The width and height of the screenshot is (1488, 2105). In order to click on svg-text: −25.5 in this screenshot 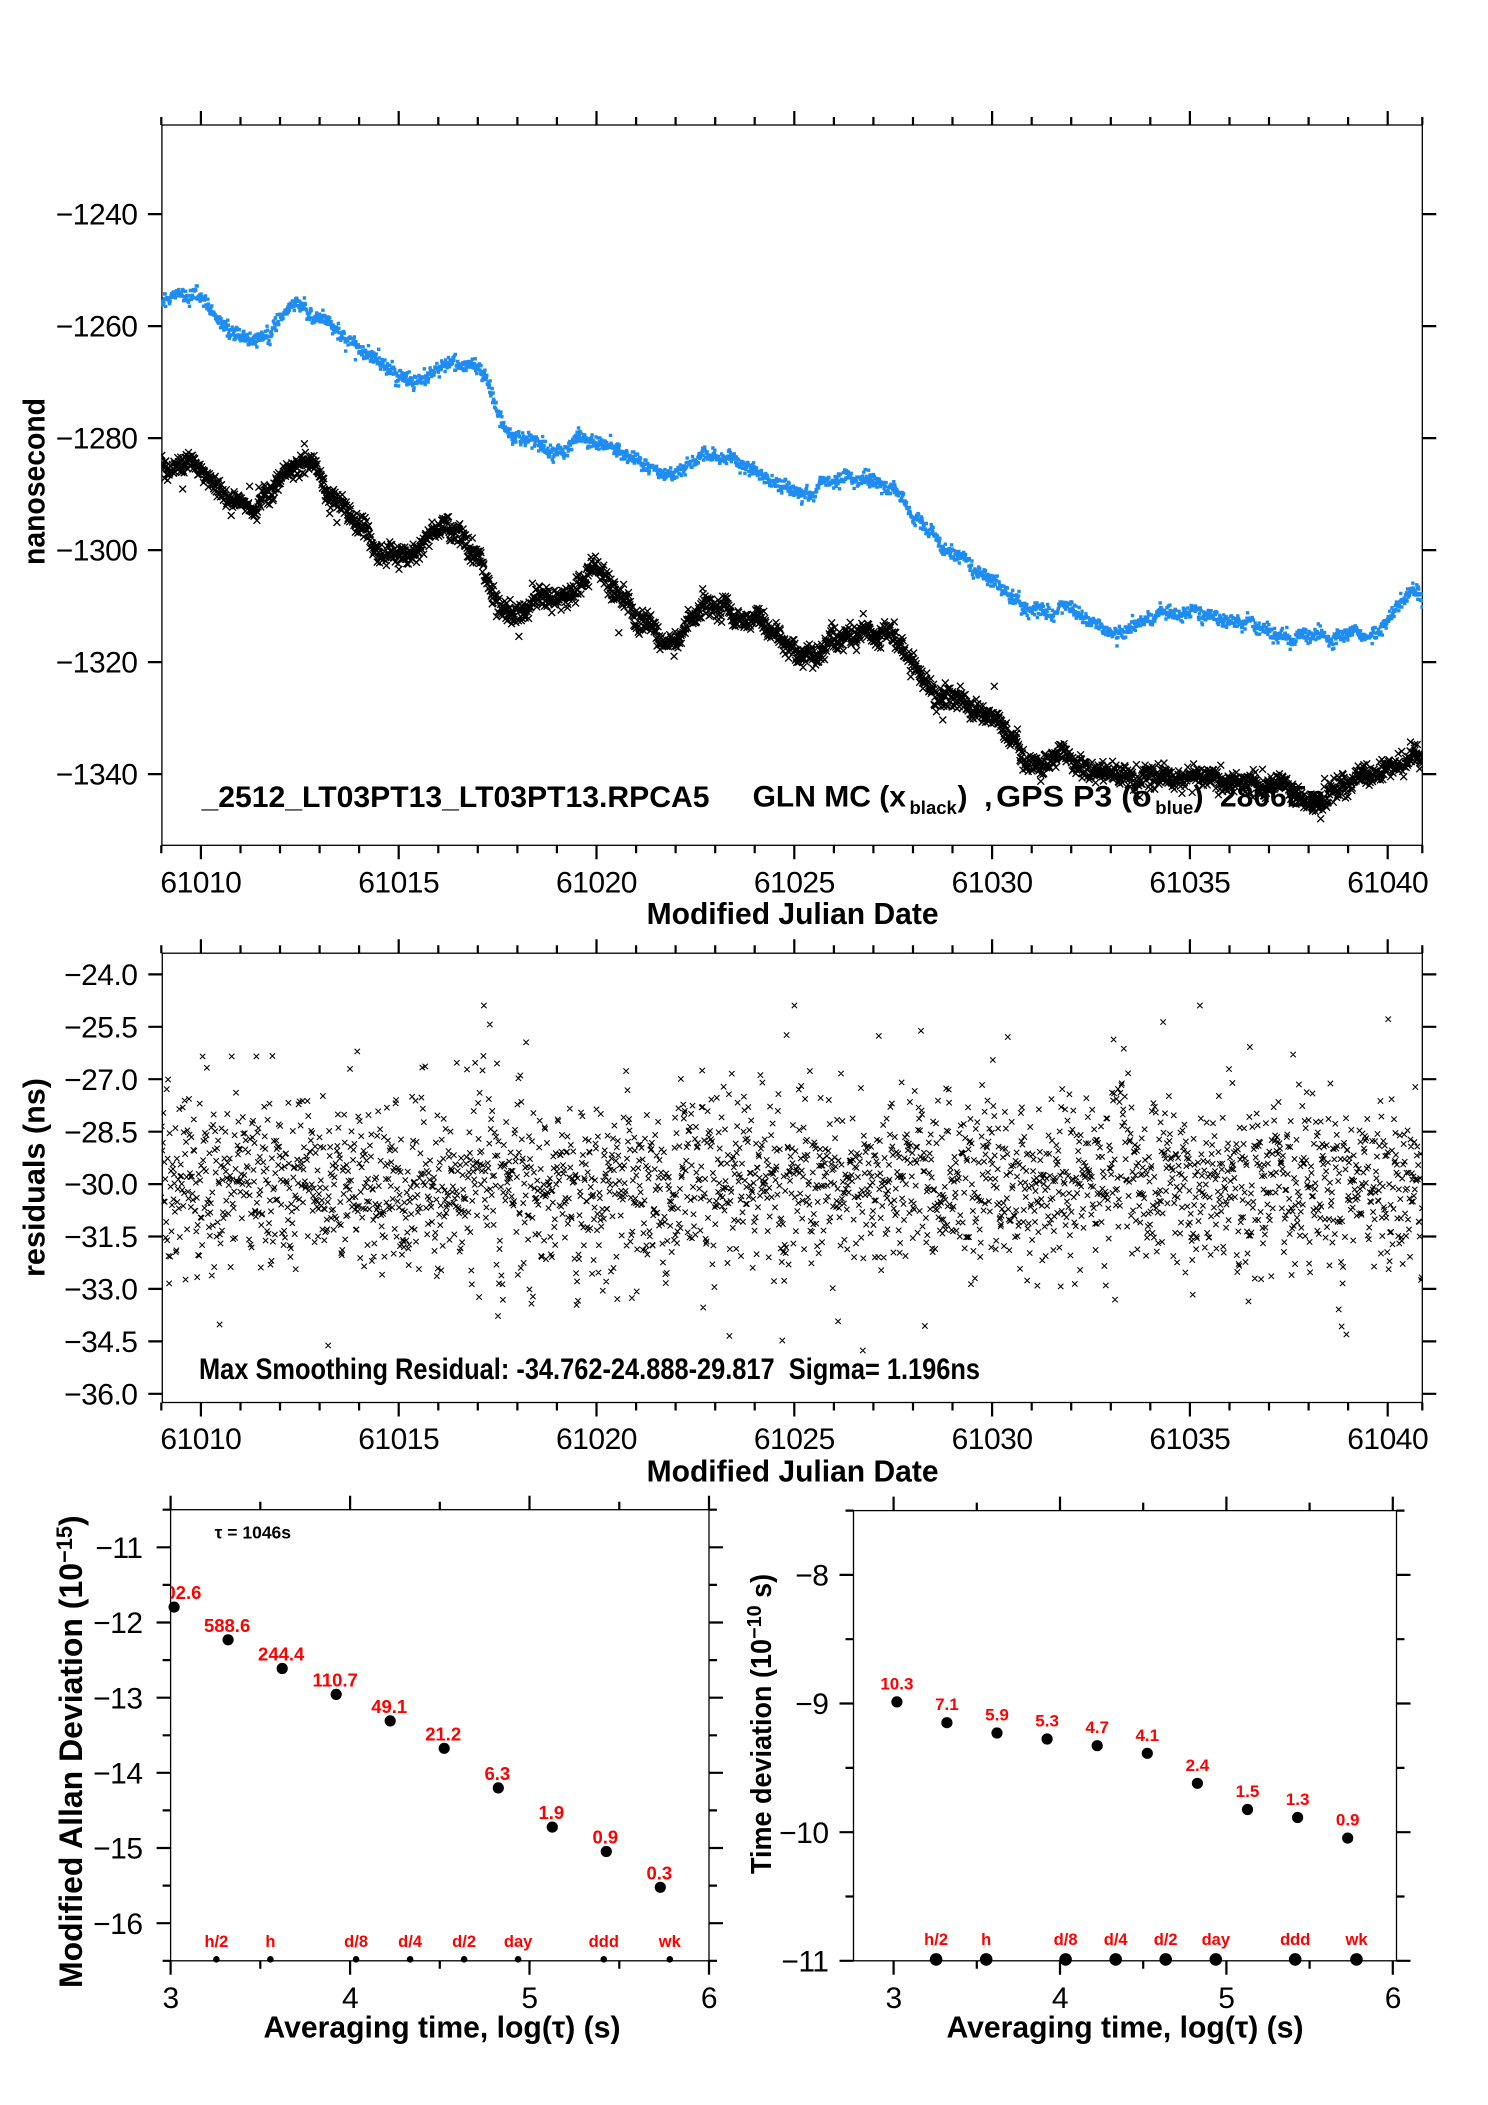, I will do `click(100, 1027)`.